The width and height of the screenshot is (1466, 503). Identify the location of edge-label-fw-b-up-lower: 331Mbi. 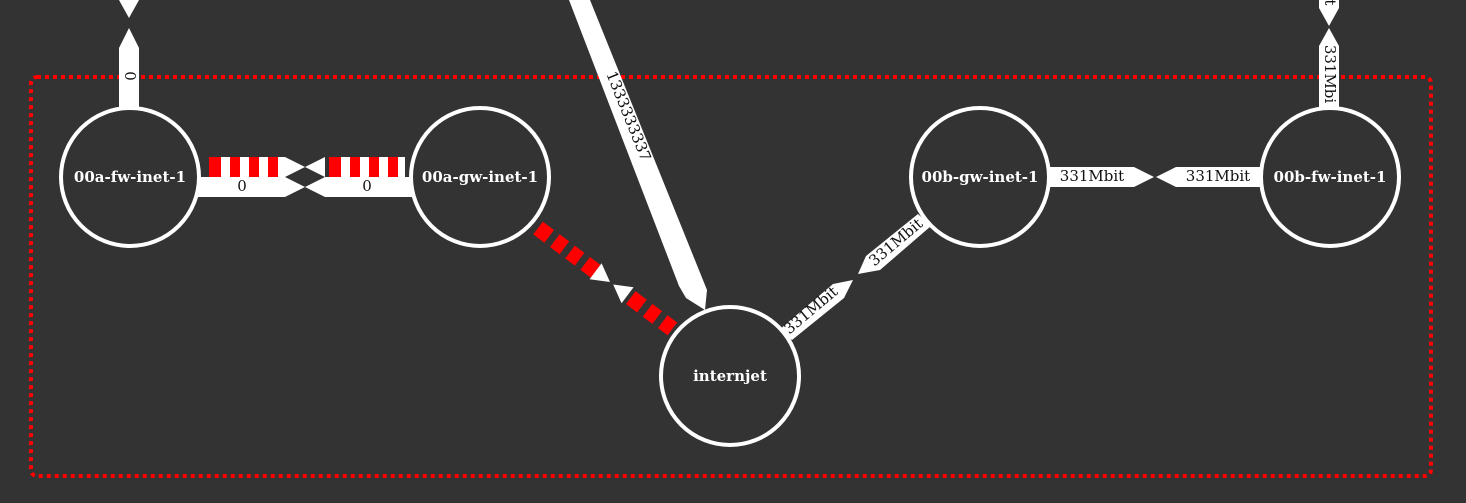
(1330, 74).